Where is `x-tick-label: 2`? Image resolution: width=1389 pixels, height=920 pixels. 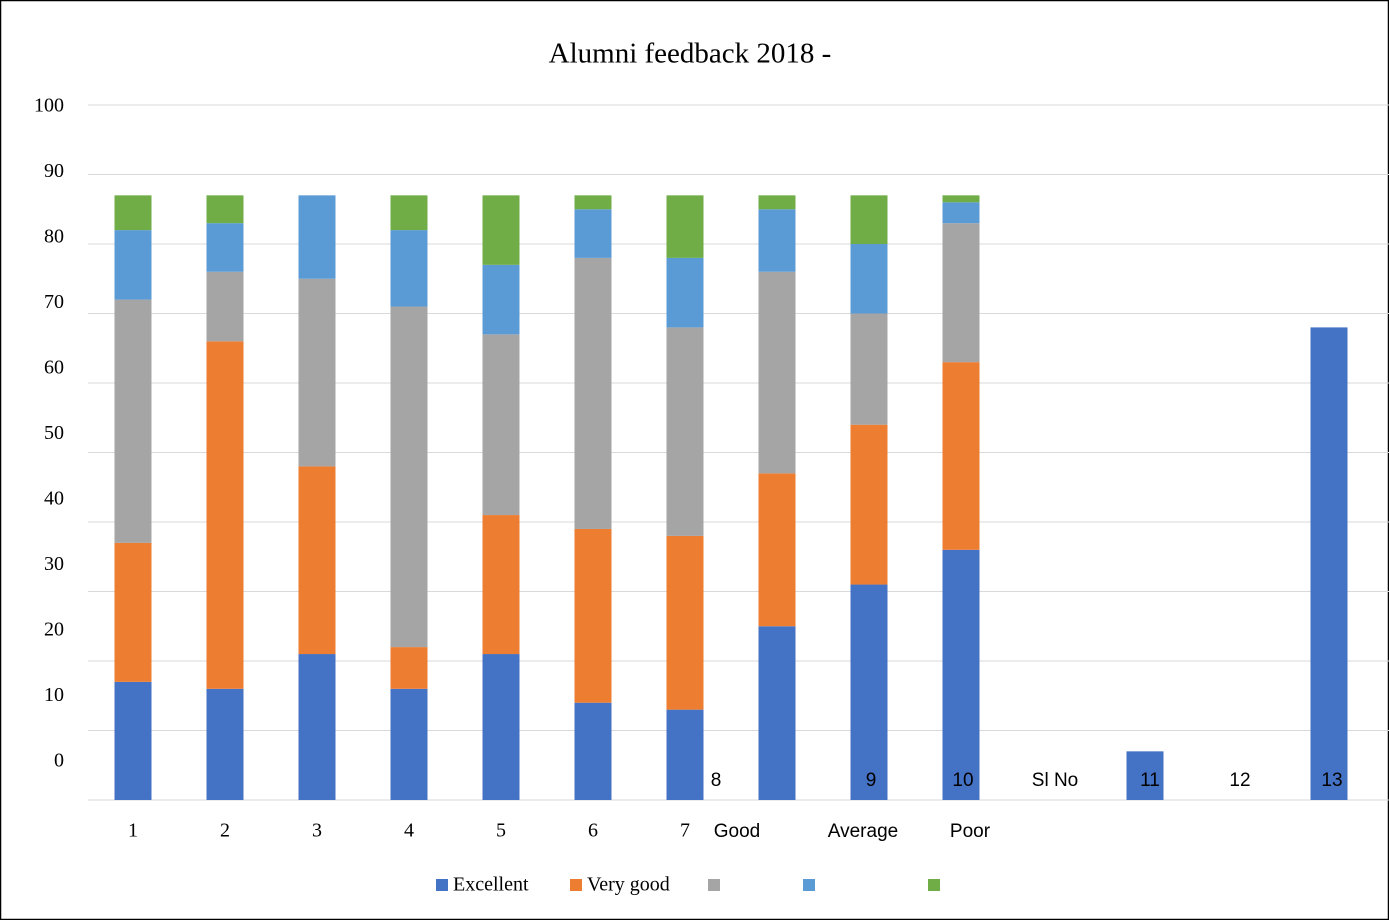 x-tick-label: 2 is located at coordinates (225, 831).